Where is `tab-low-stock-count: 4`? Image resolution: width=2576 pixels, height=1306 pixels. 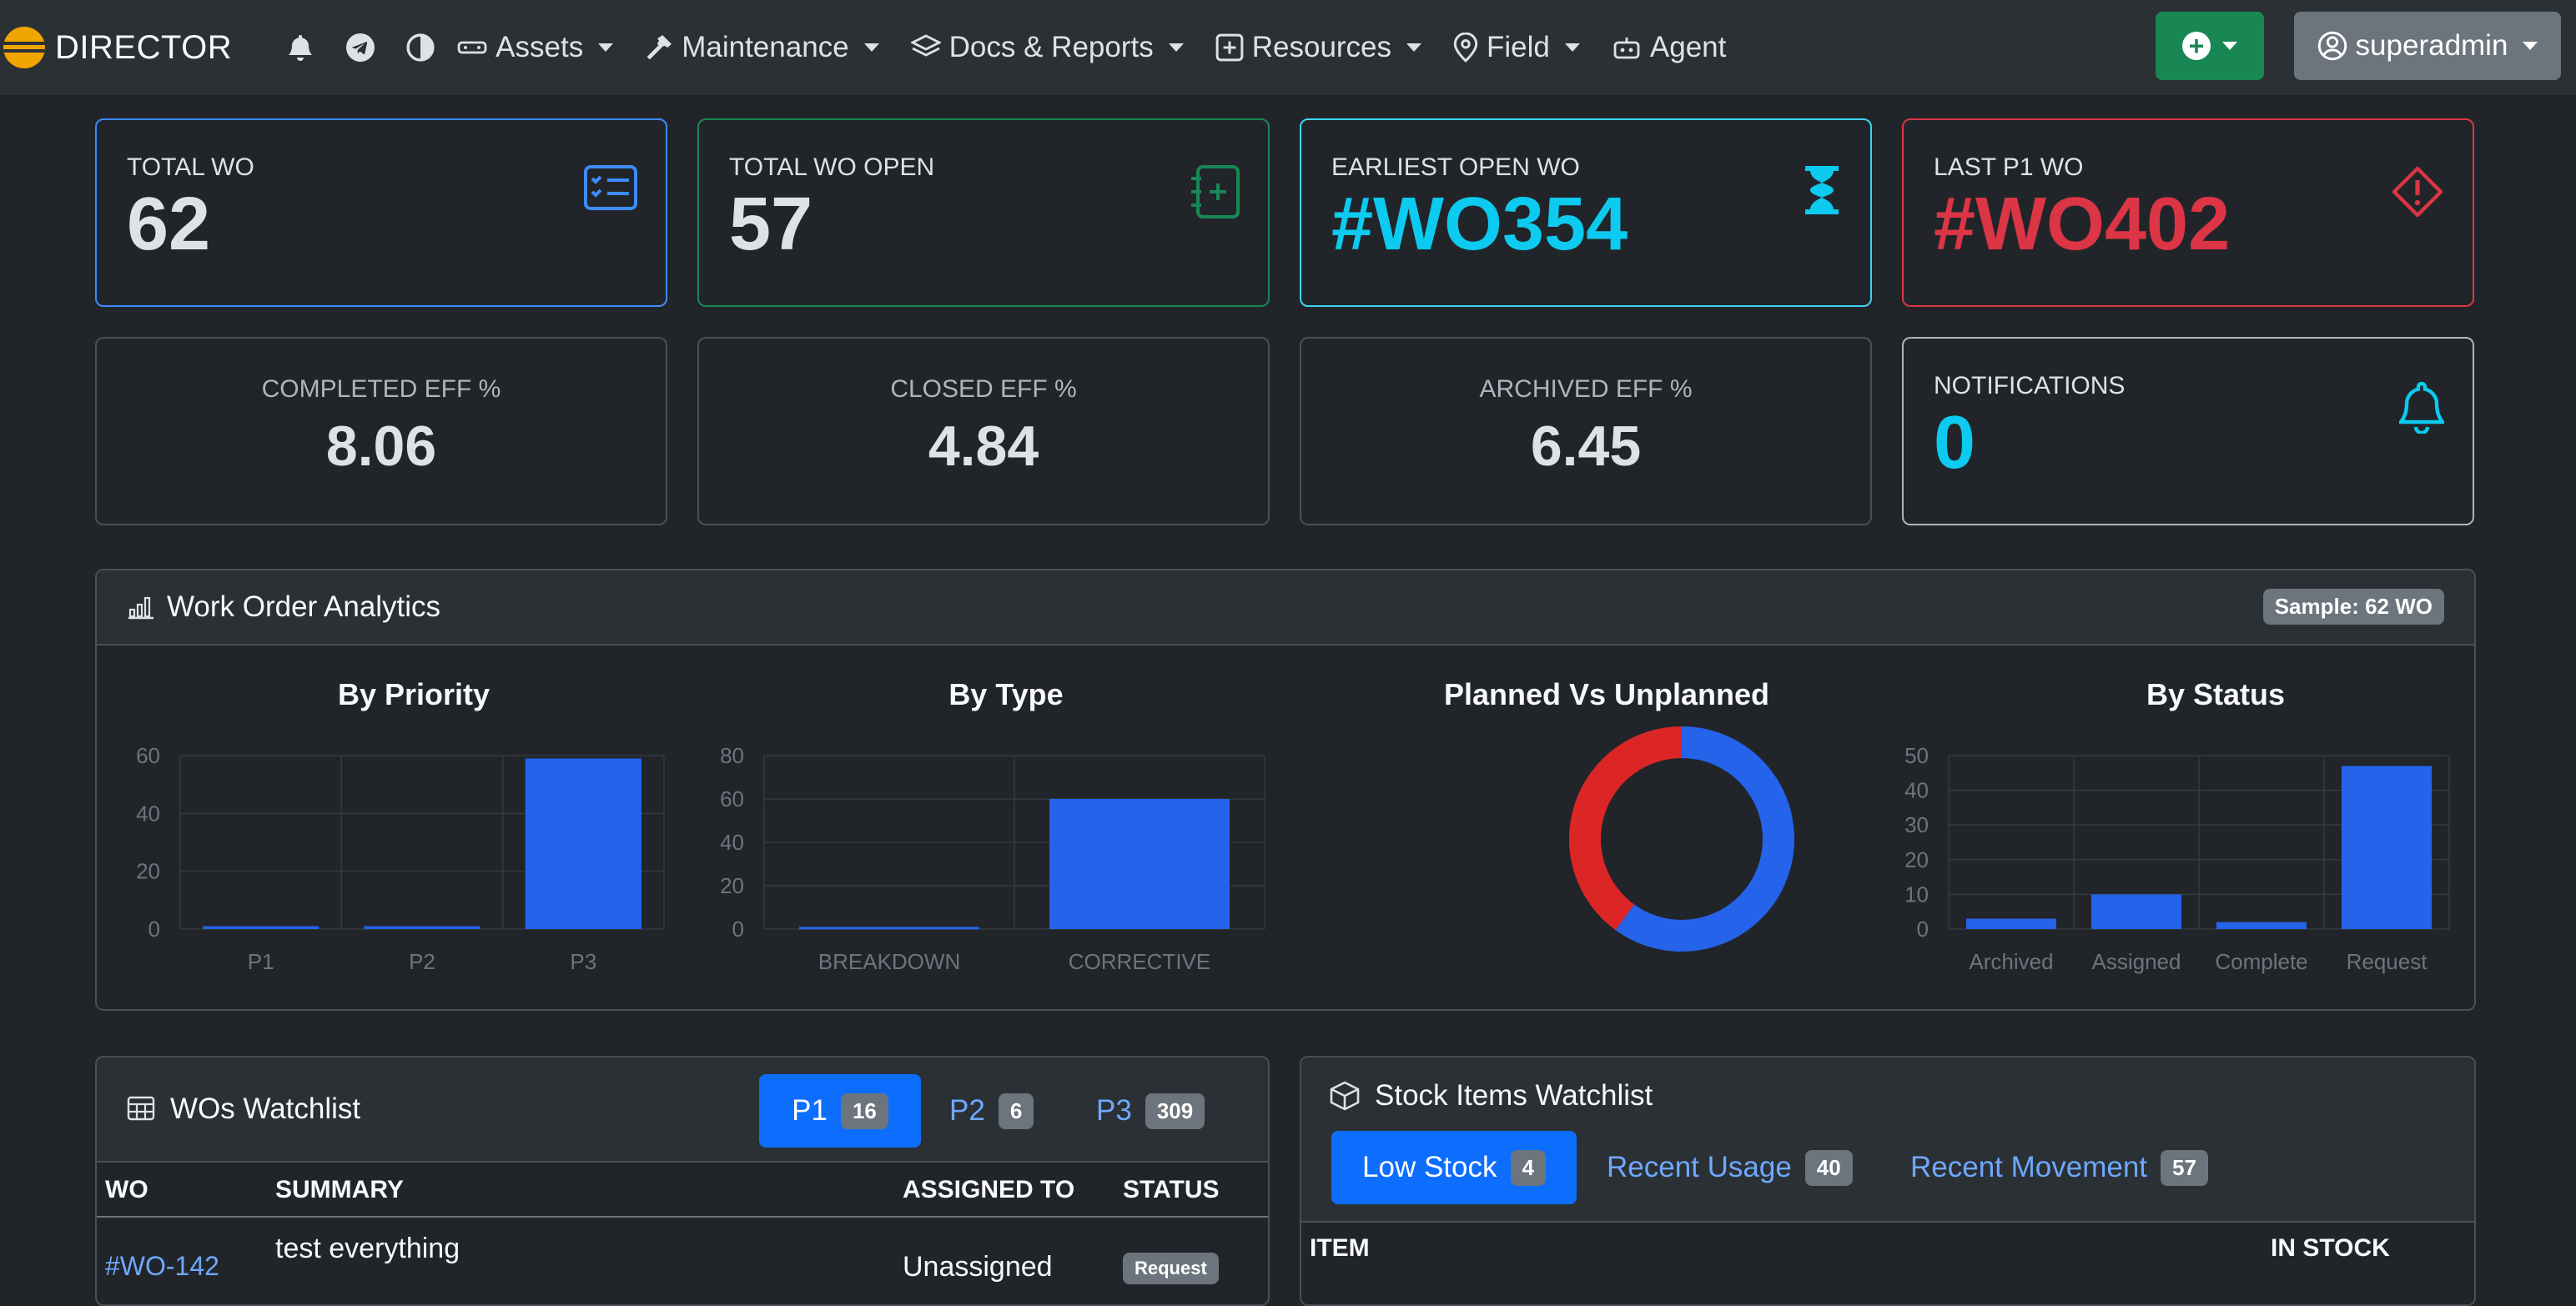
tab-low-stock-count: 4 is located at coordinates (1528, 1168).